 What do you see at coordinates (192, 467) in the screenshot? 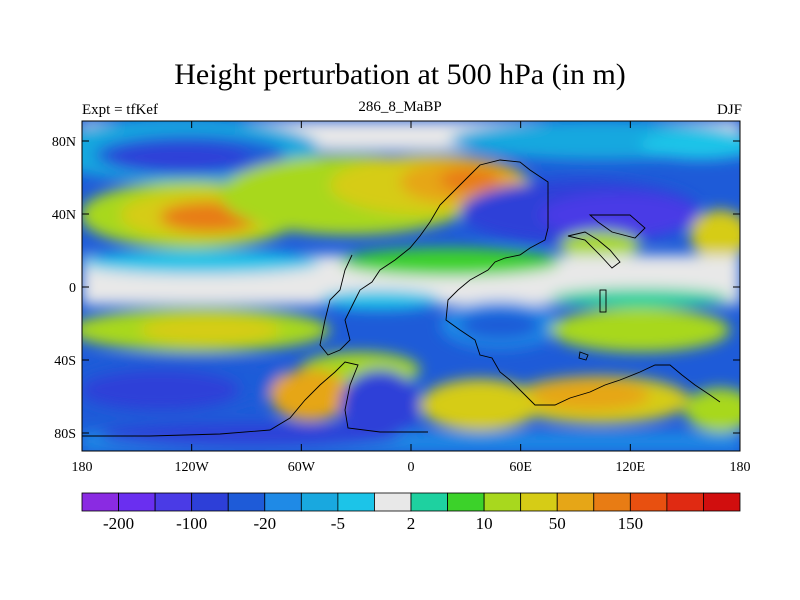
I see `lon-tick-label: 120W` at bounding box center [192, 467].